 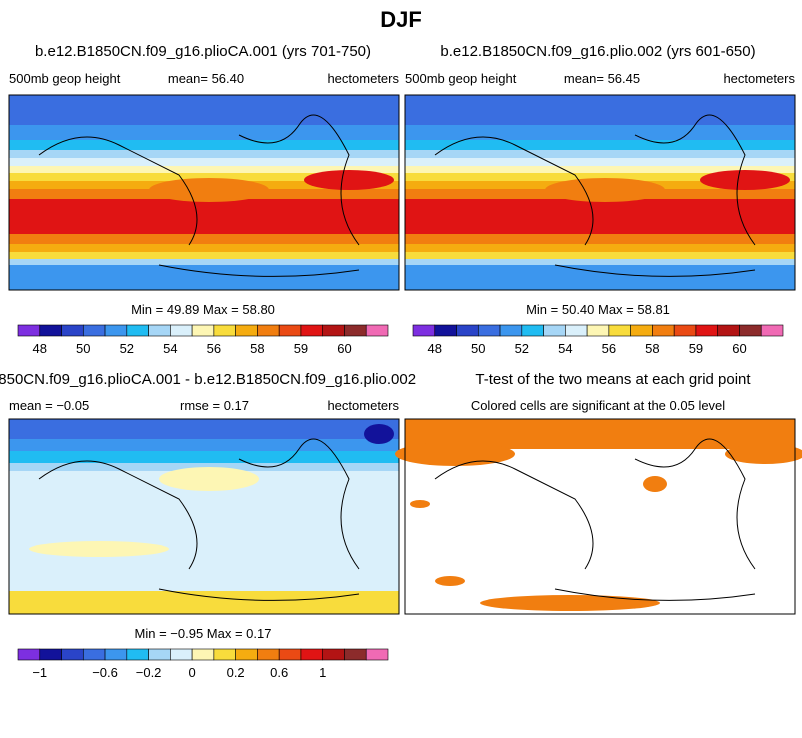 I want to click on colorbar-label: −0.6, so click(x=105, y=672).